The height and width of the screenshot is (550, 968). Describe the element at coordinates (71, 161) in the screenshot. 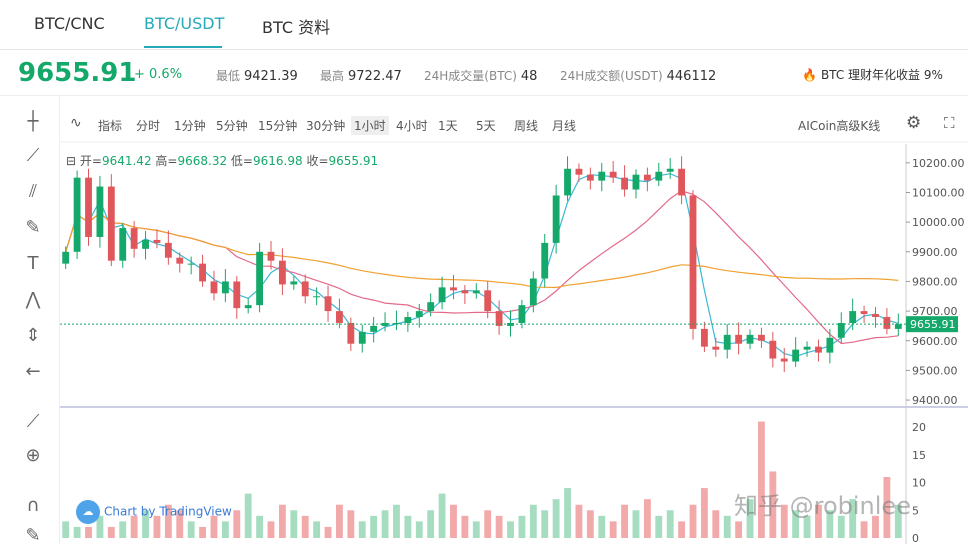

I see `legend-toggle-icon: ⊟` at that location.